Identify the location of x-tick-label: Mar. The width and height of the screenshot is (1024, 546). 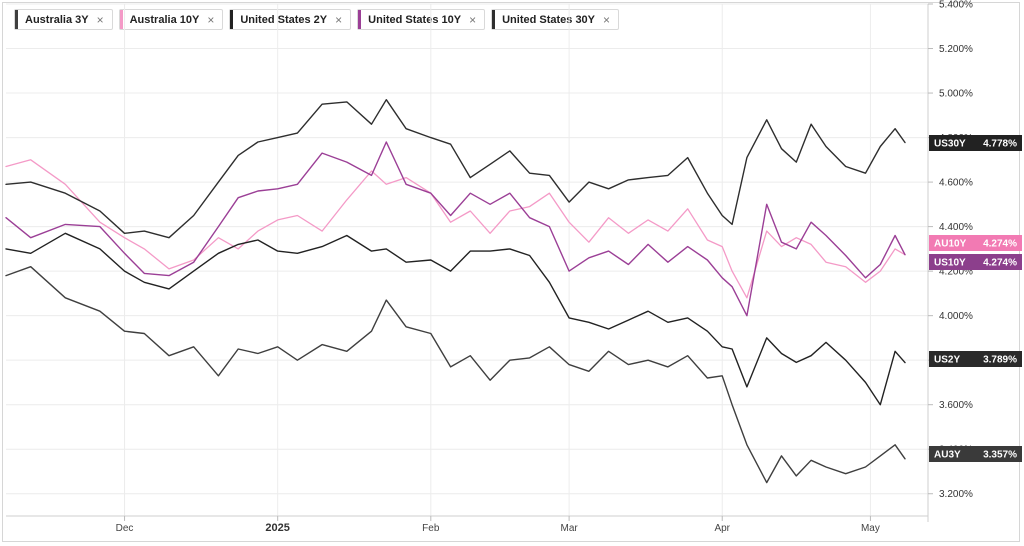
(569, 528).